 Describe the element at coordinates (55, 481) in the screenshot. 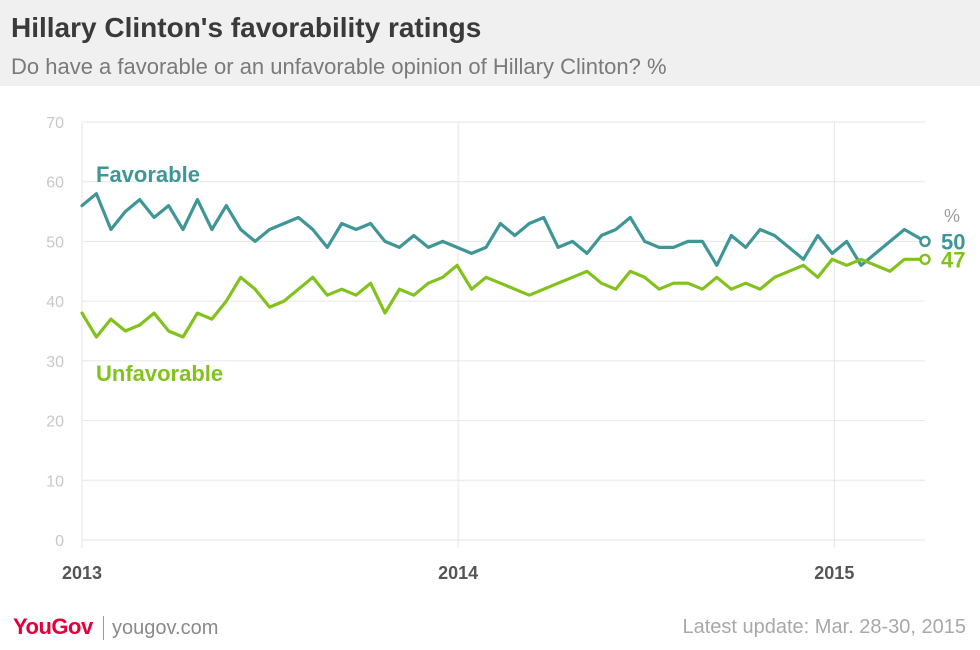

I see `y-tick-label: 10` at that location.